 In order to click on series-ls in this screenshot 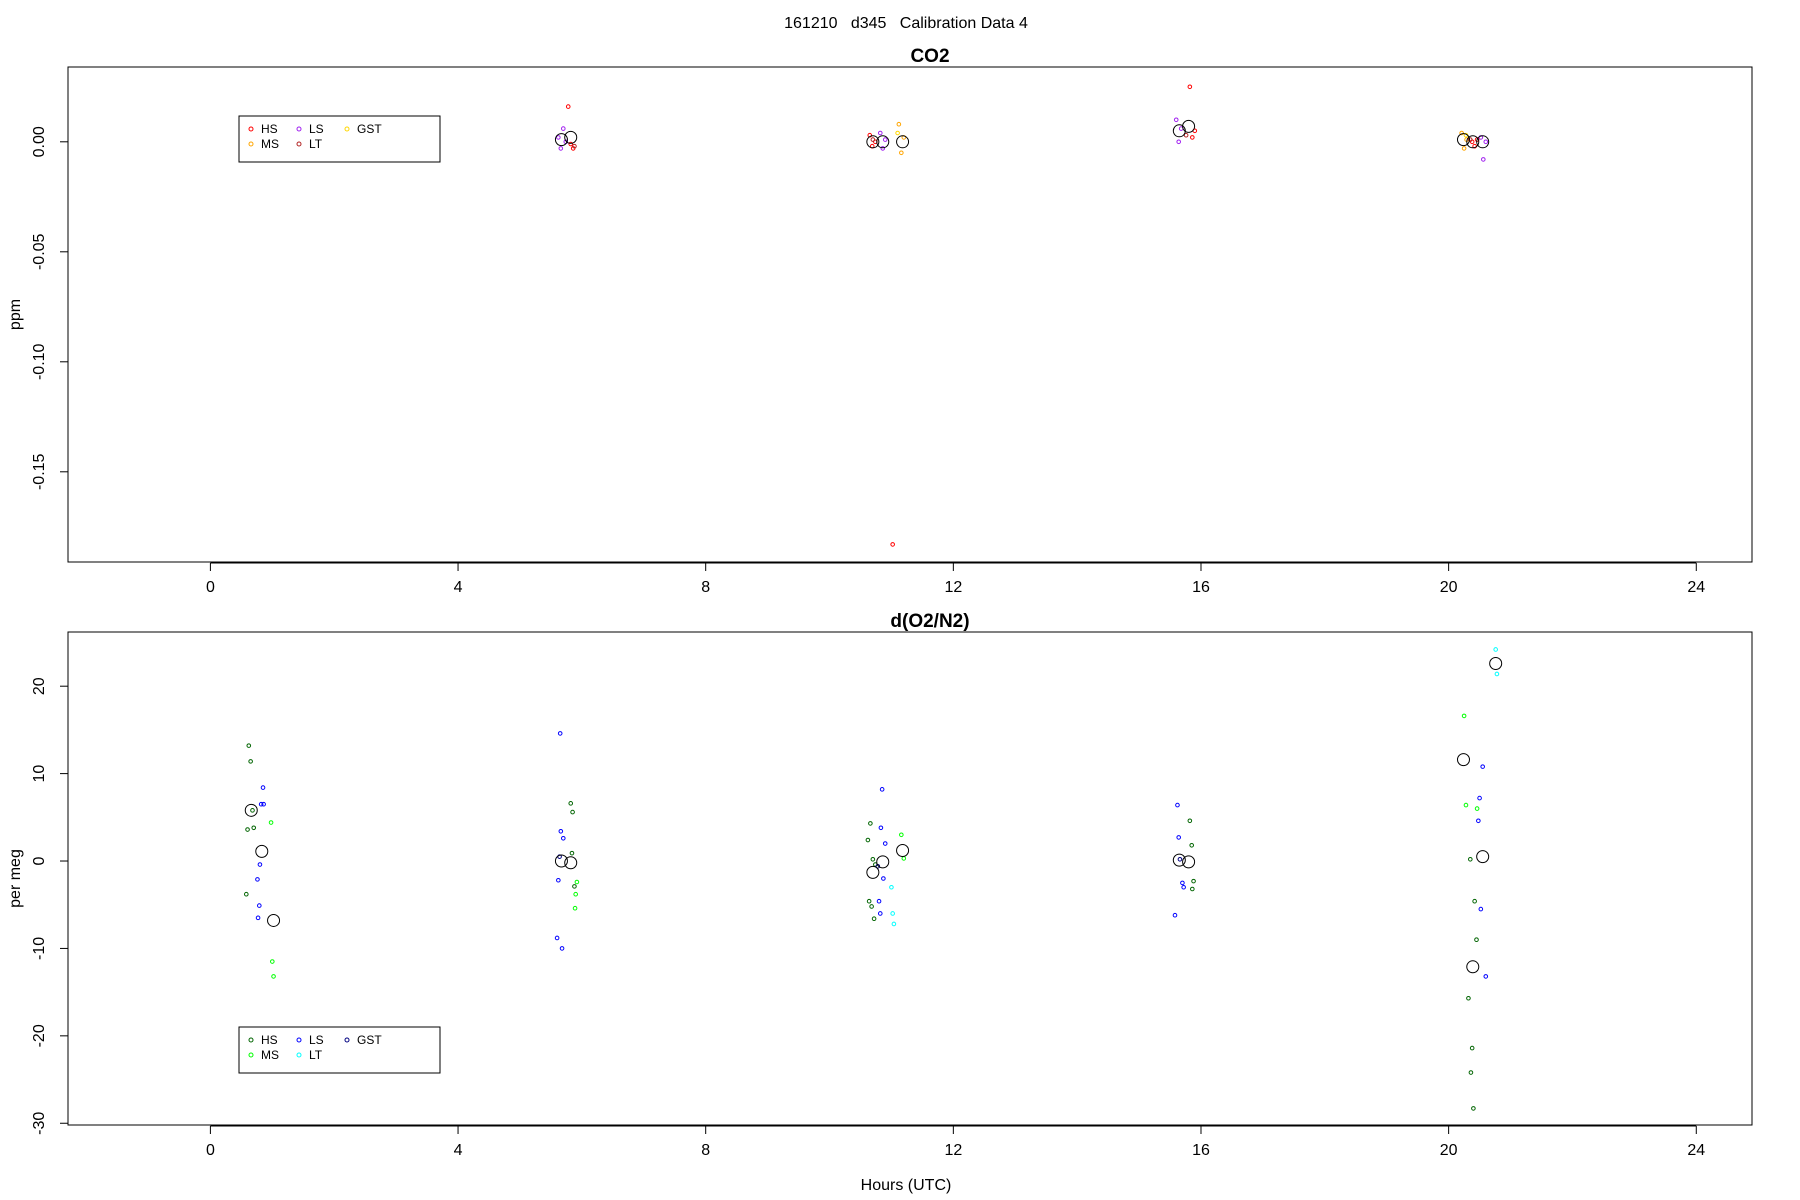, I will do `click(872, 855)`.